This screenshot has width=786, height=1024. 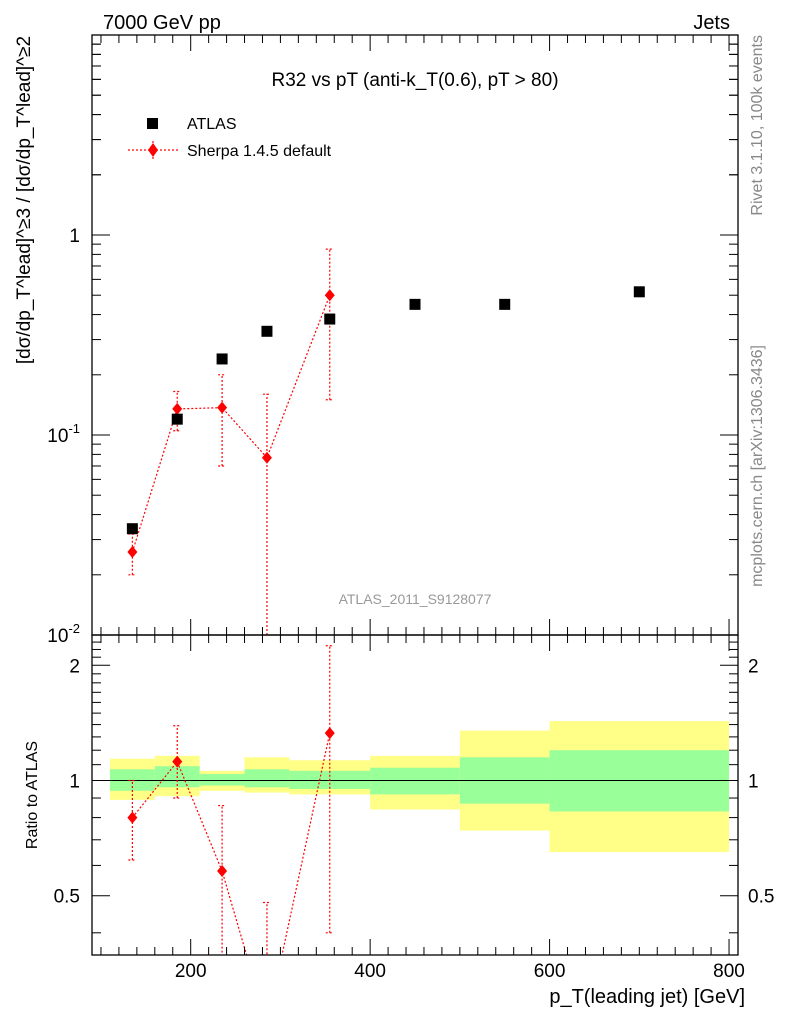 What do you see at coordinates (647, 997) in the screenshot?
I see `x-axis-label: p_T(leading jet) [GeV]` at bounding box center [647, 997].